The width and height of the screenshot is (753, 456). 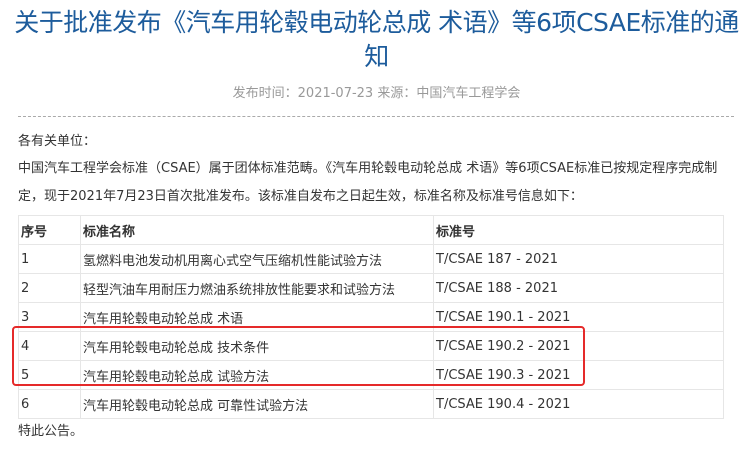 What do you see at coordinates (49, 404) in the screenshot?
I see `cell-index: 6` at bounding box center [49, 404].